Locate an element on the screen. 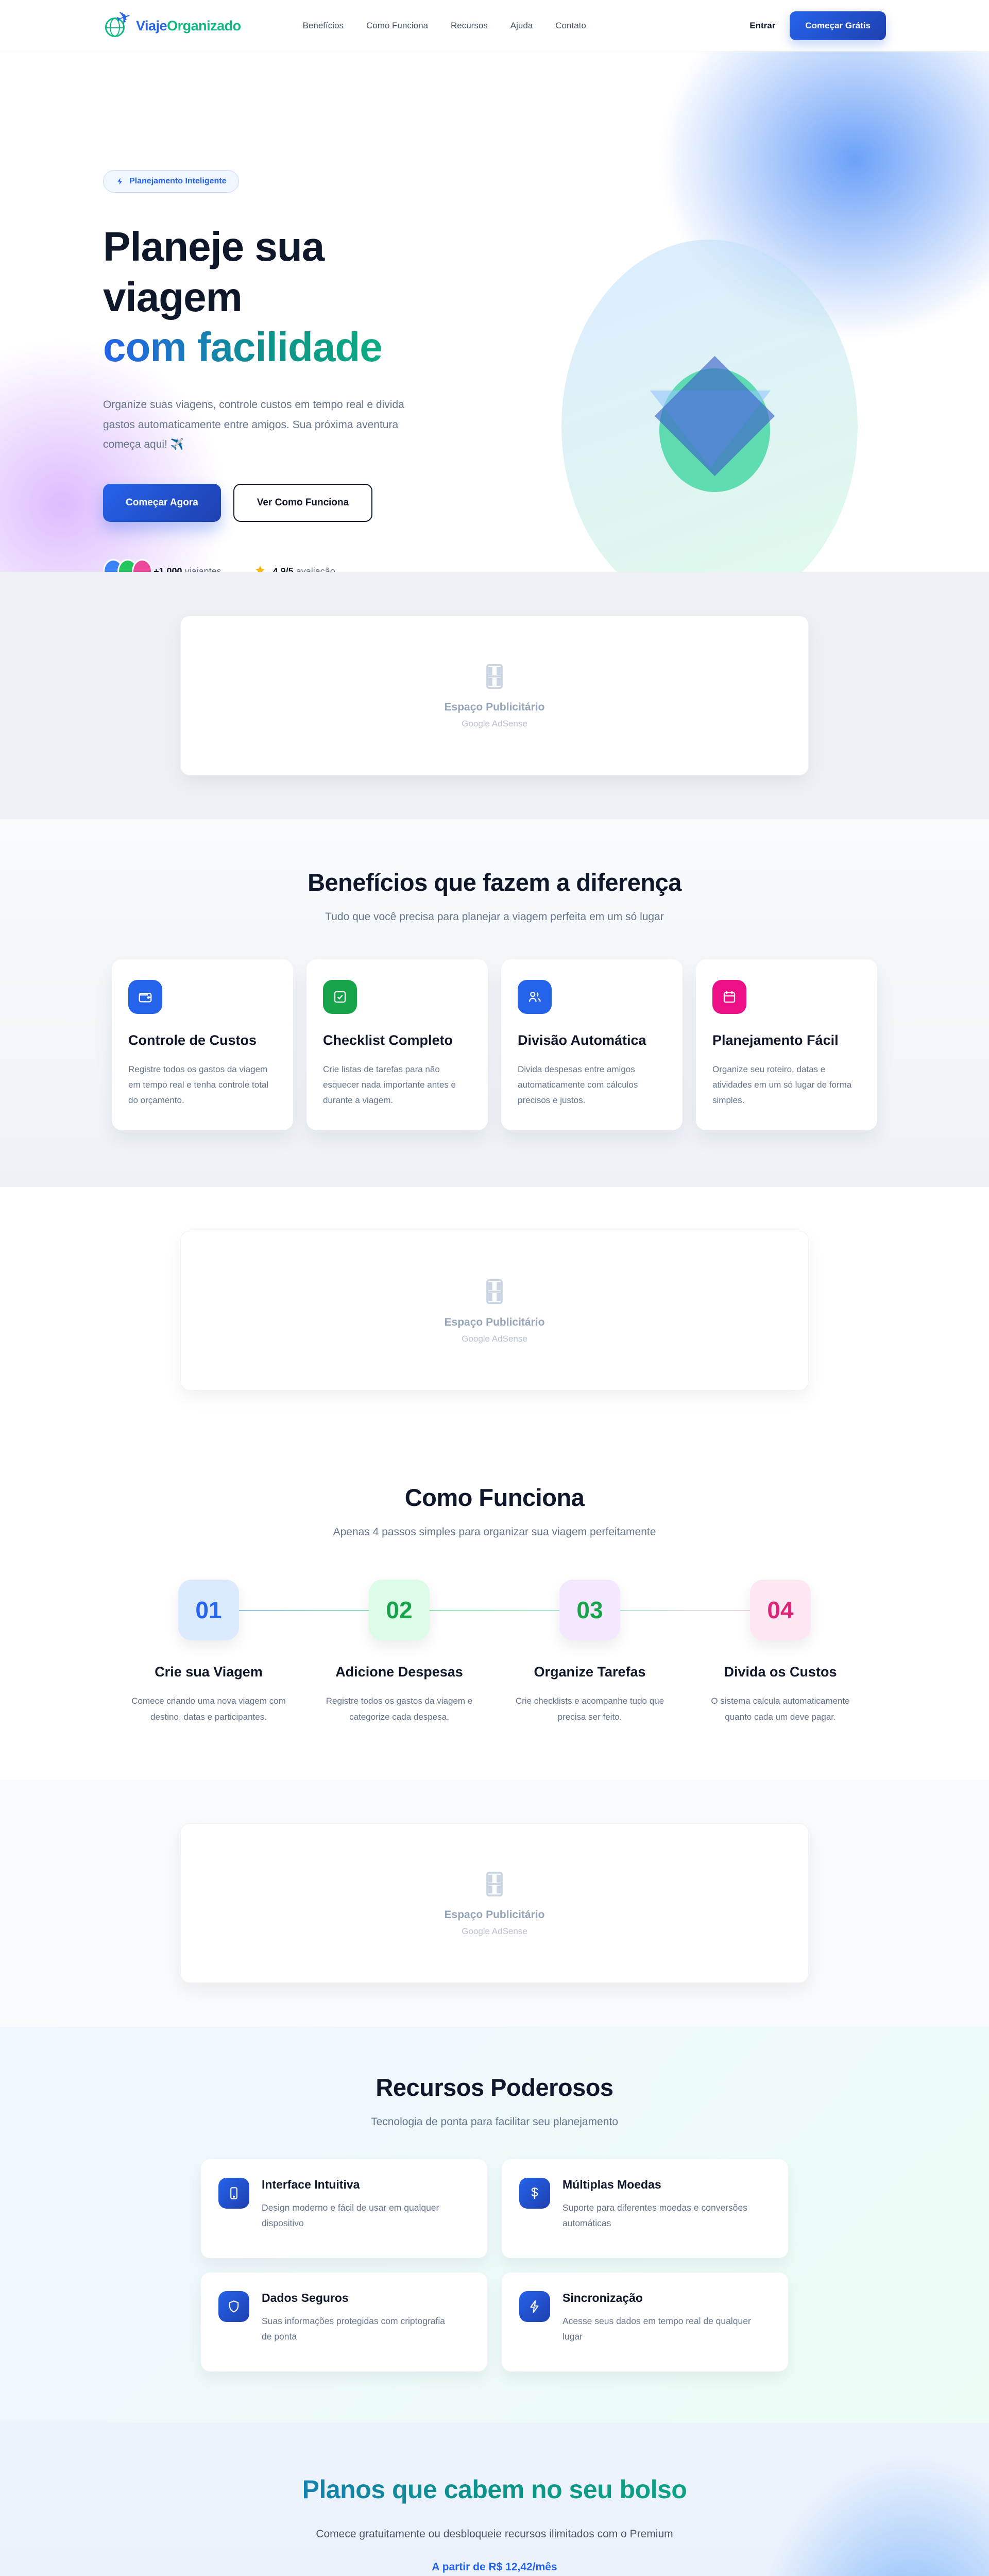  login-link: Entrar is located at coordinates (762, 25).